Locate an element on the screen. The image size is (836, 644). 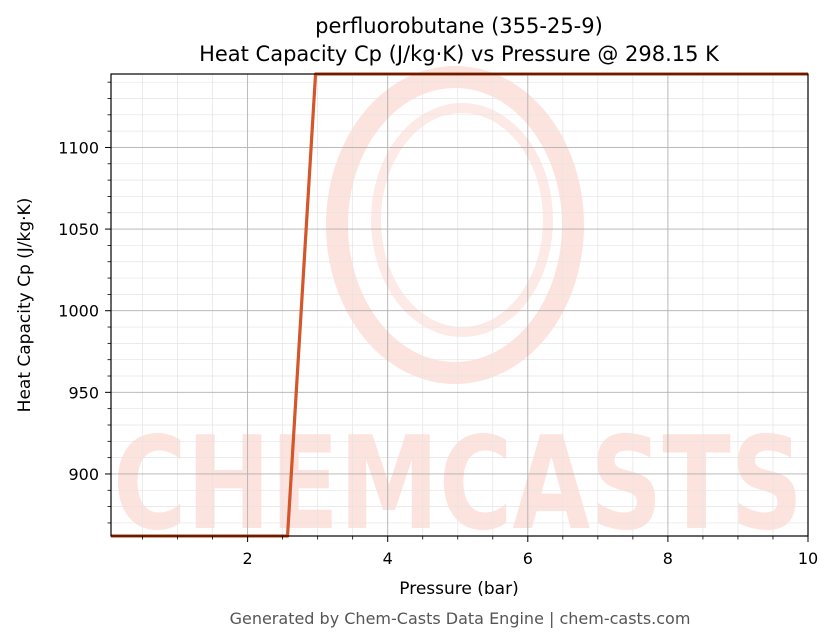
y-tick-label: 950 is located at coordinates (83, 392).